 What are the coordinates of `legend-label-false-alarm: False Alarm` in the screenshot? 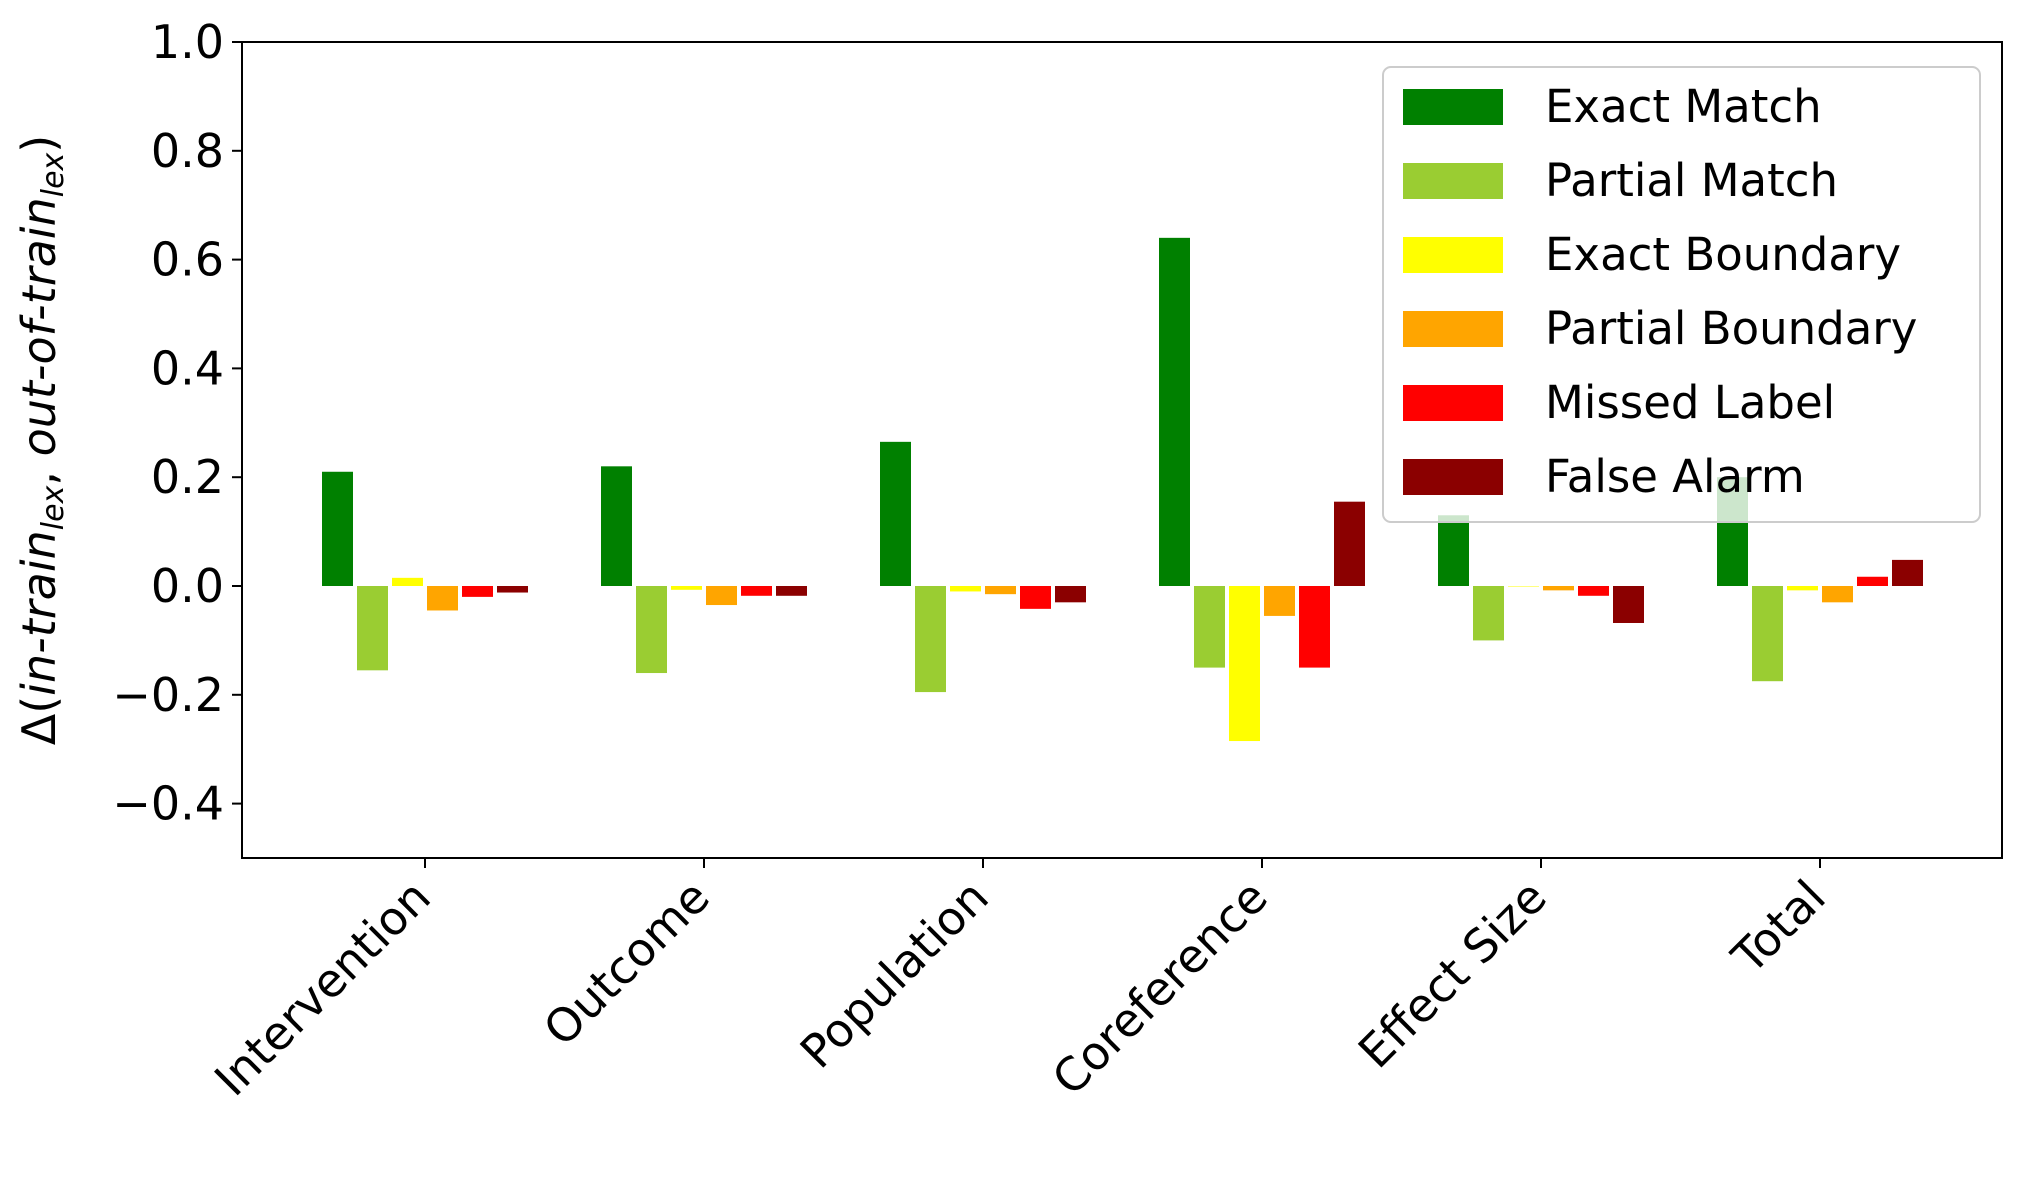 It's located at (1675, 476).